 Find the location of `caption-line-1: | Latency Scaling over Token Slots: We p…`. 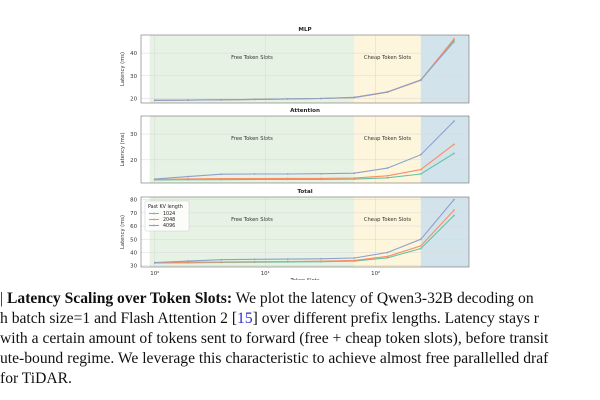

caption-line-1: | Latency Scaling over Token Slots: We p… is located at coordinates (267, 298).